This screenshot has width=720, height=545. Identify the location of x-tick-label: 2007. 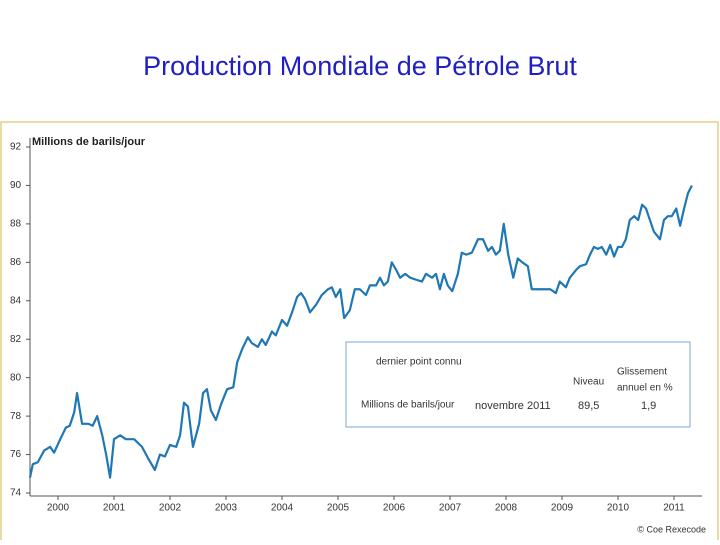
(450, 508).